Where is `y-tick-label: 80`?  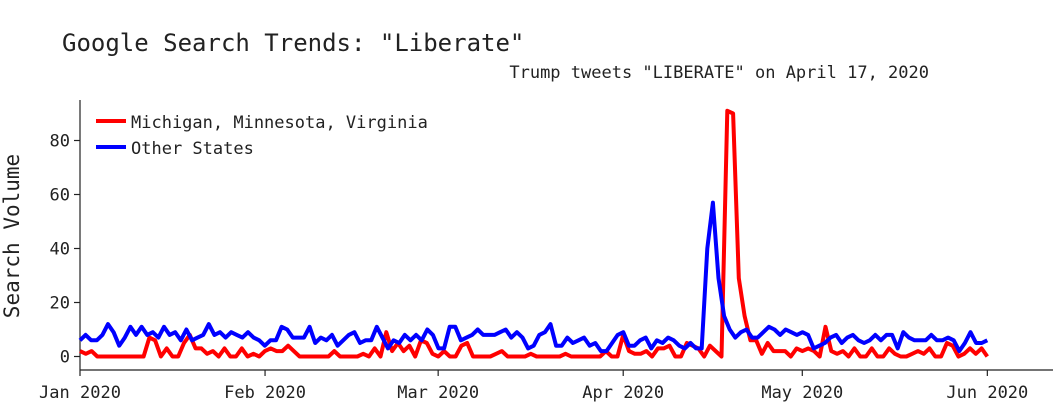
y-tick-label: 80 is located at coordinates (60, 142).